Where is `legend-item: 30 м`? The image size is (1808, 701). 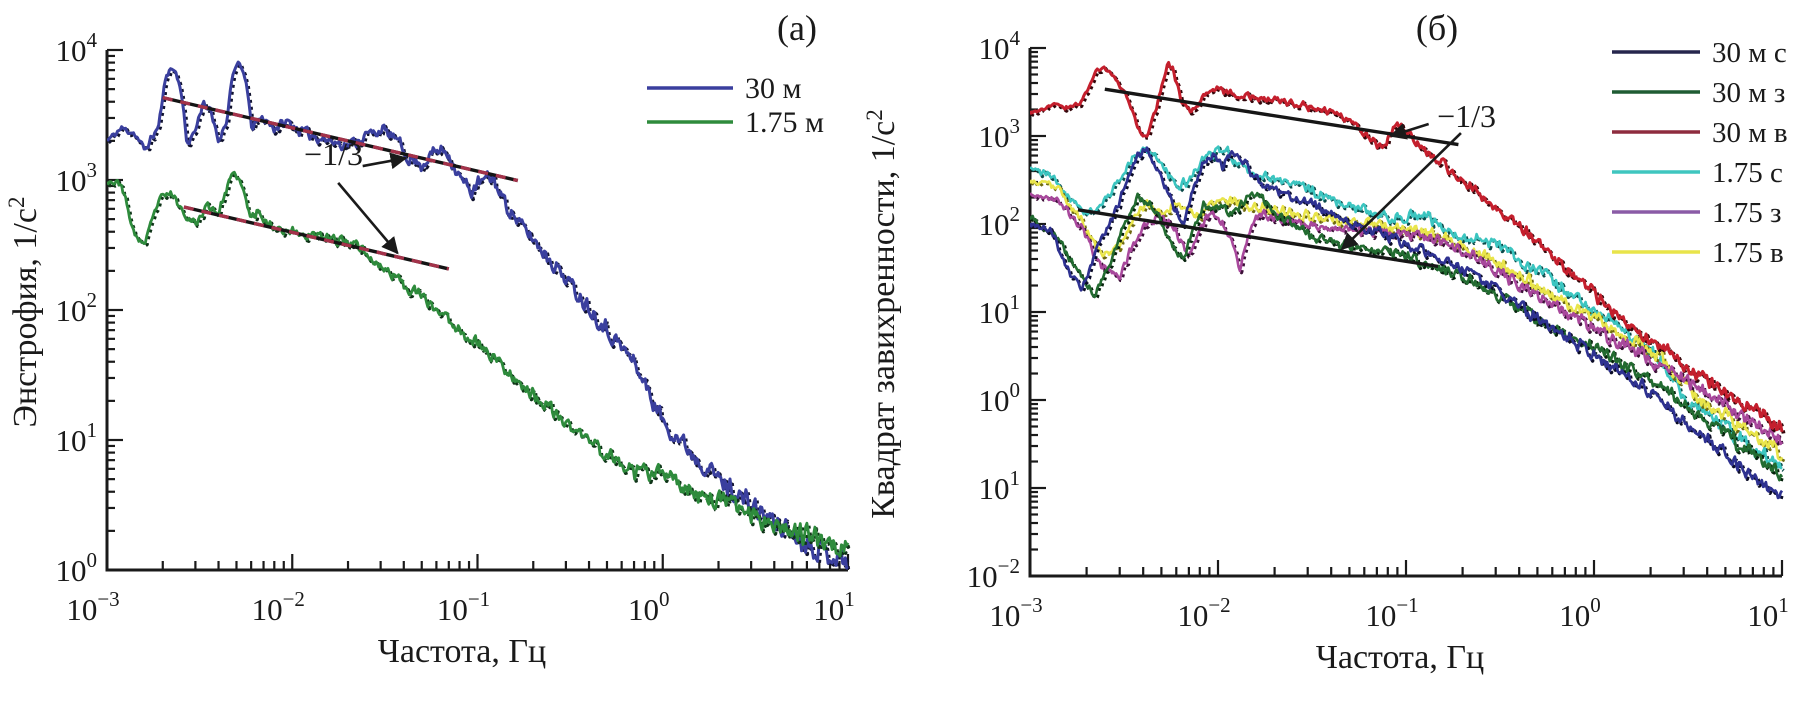 legend-item: 30 м is located at coordinates (724, 88).